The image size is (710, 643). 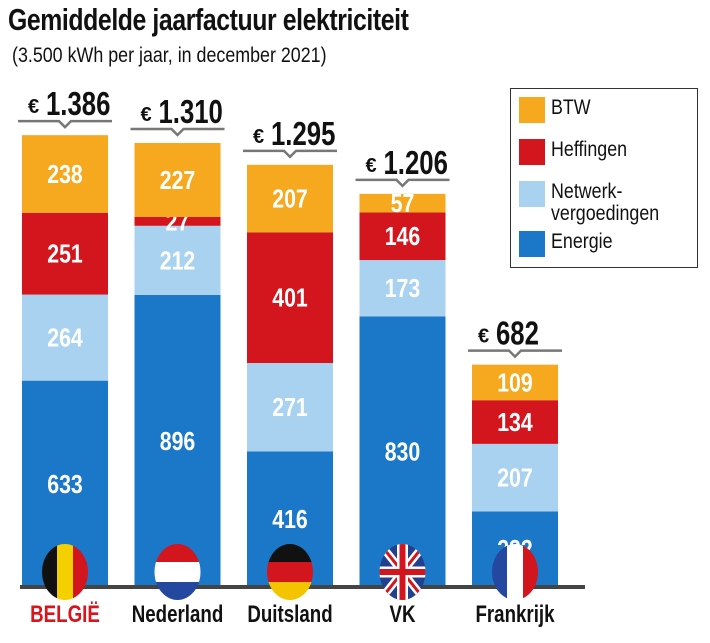 I want to click on segment-value-label: 896, so click(x=178, y=442).